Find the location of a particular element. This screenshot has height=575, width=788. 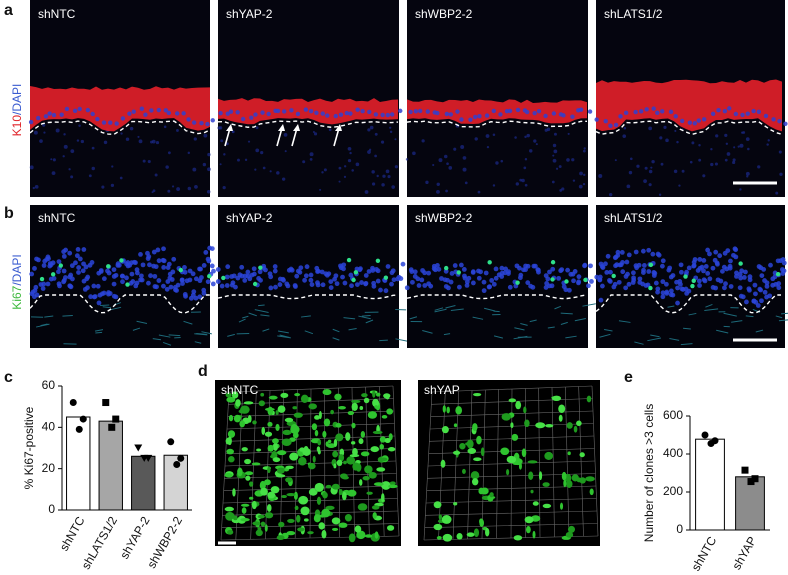

stain-dapi: /DAPI is located at coordinates (17, 99).